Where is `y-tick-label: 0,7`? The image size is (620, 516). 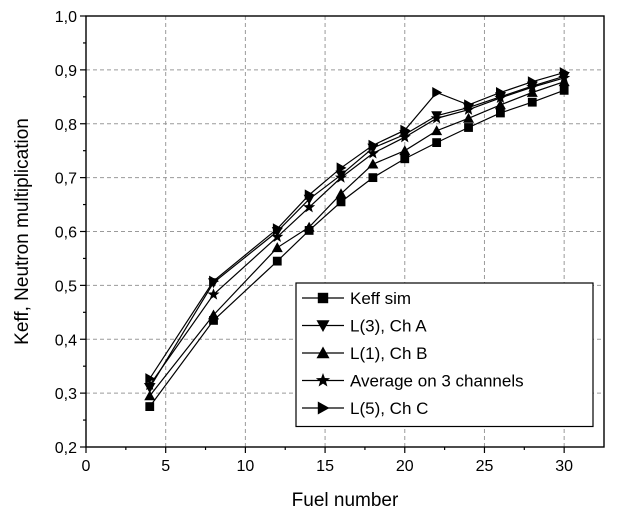
y-tick-label: 0,7 is located at coordinates (66, 179).